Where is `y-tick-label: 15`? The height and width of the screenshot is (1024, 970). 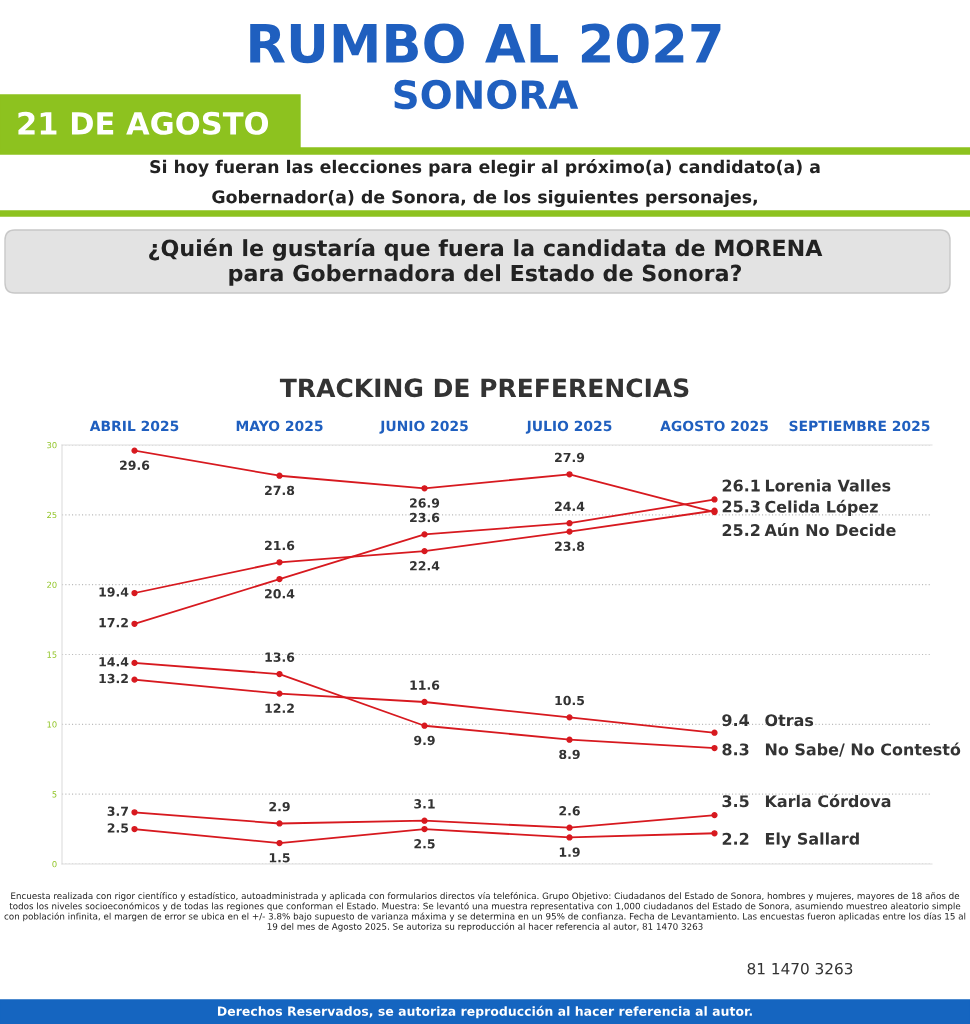 y-tick-label: 15 is located at coordinates (52, 654).